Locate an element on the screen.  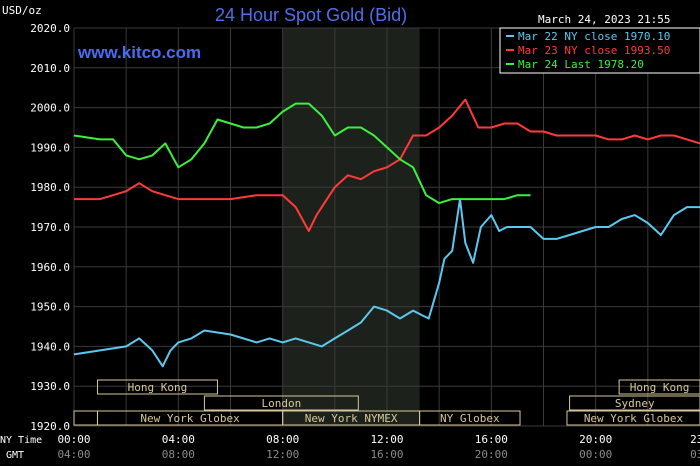
y-tick-label: 1940.0 is located at coordinates (50, 346).